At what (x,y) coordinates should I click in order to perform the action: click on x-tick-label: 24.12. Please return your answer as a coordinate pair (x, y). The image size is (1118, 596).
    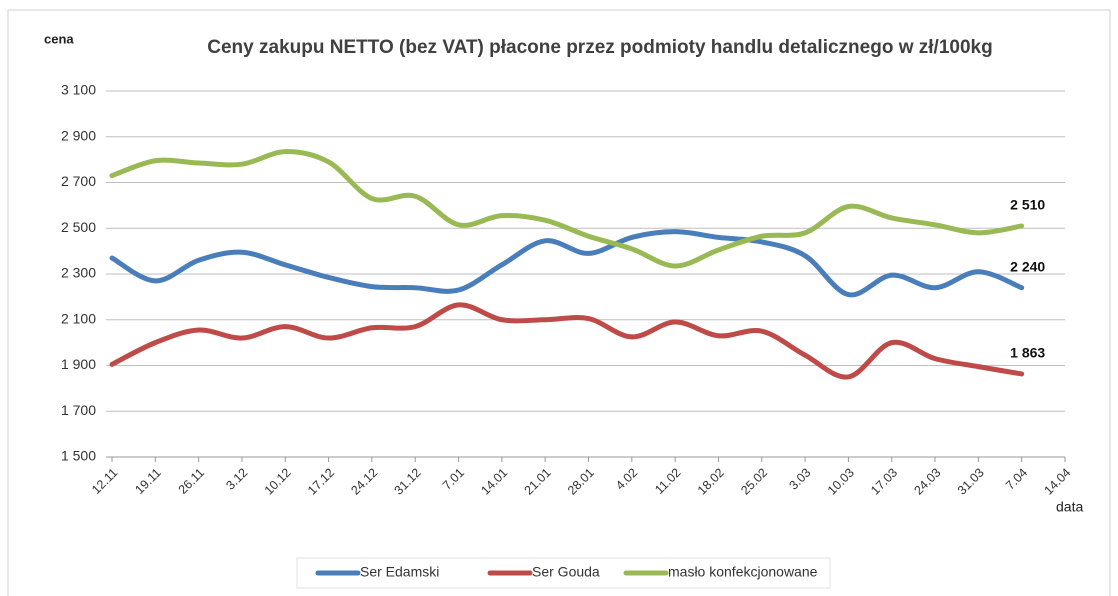
    Looking at the image, I should click on (364, 482).